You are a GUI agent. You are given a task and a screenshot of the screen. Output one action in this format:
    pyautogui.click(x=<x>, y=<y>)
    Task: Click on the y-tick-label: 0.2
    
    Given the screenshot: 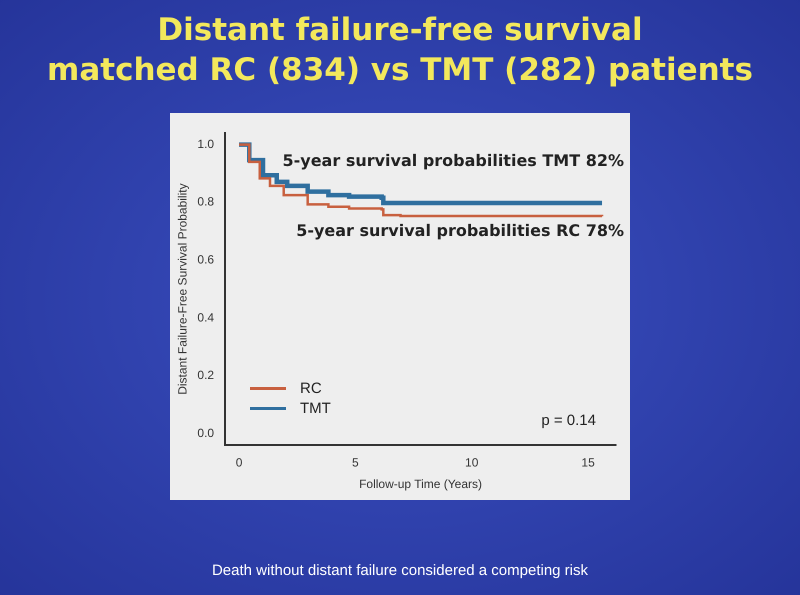 What is the action you would take?
    pyautogui.click(x=205, y=375)
    